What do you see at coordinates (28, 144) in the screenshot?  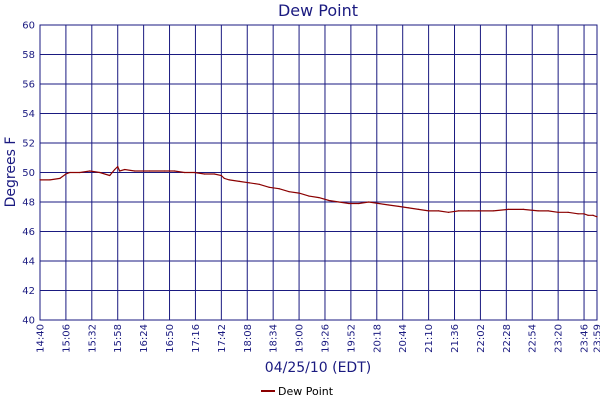 I see `y-tick-label: 52` at bounding box center [28, 144].